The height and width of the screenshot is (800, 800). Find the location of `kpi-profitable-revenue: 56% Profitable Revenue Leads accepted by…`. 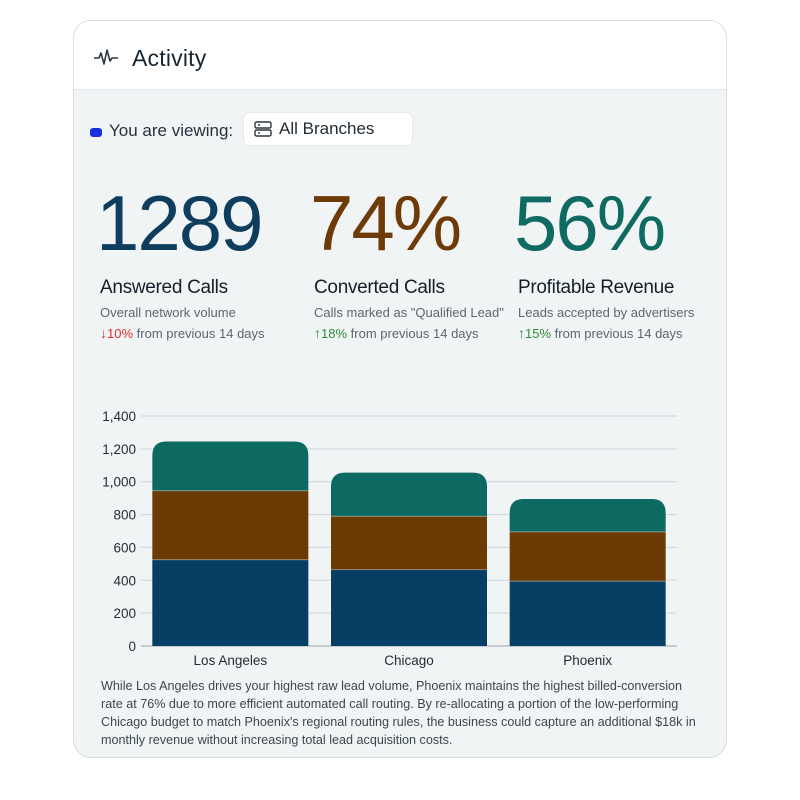

kpi-profitable-revenue: 56% Profitable Revenue Leads accepted by… is located at coordinates (604, 260).